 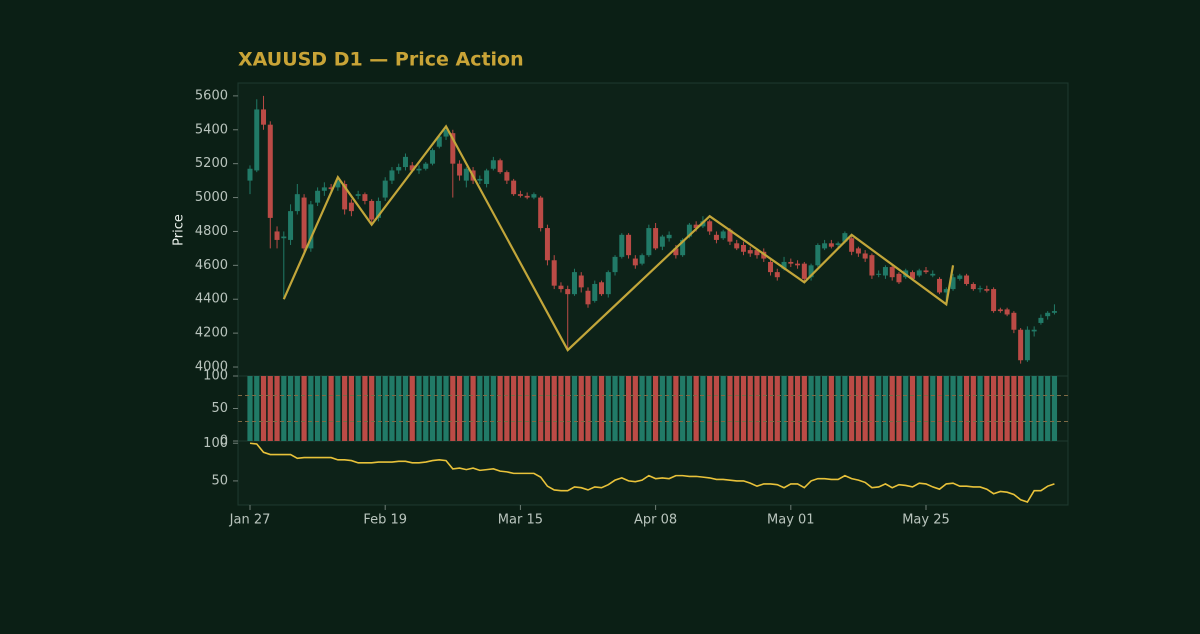 I want to click on x-tick-label: Jan 27, so click(x=250, y=520).